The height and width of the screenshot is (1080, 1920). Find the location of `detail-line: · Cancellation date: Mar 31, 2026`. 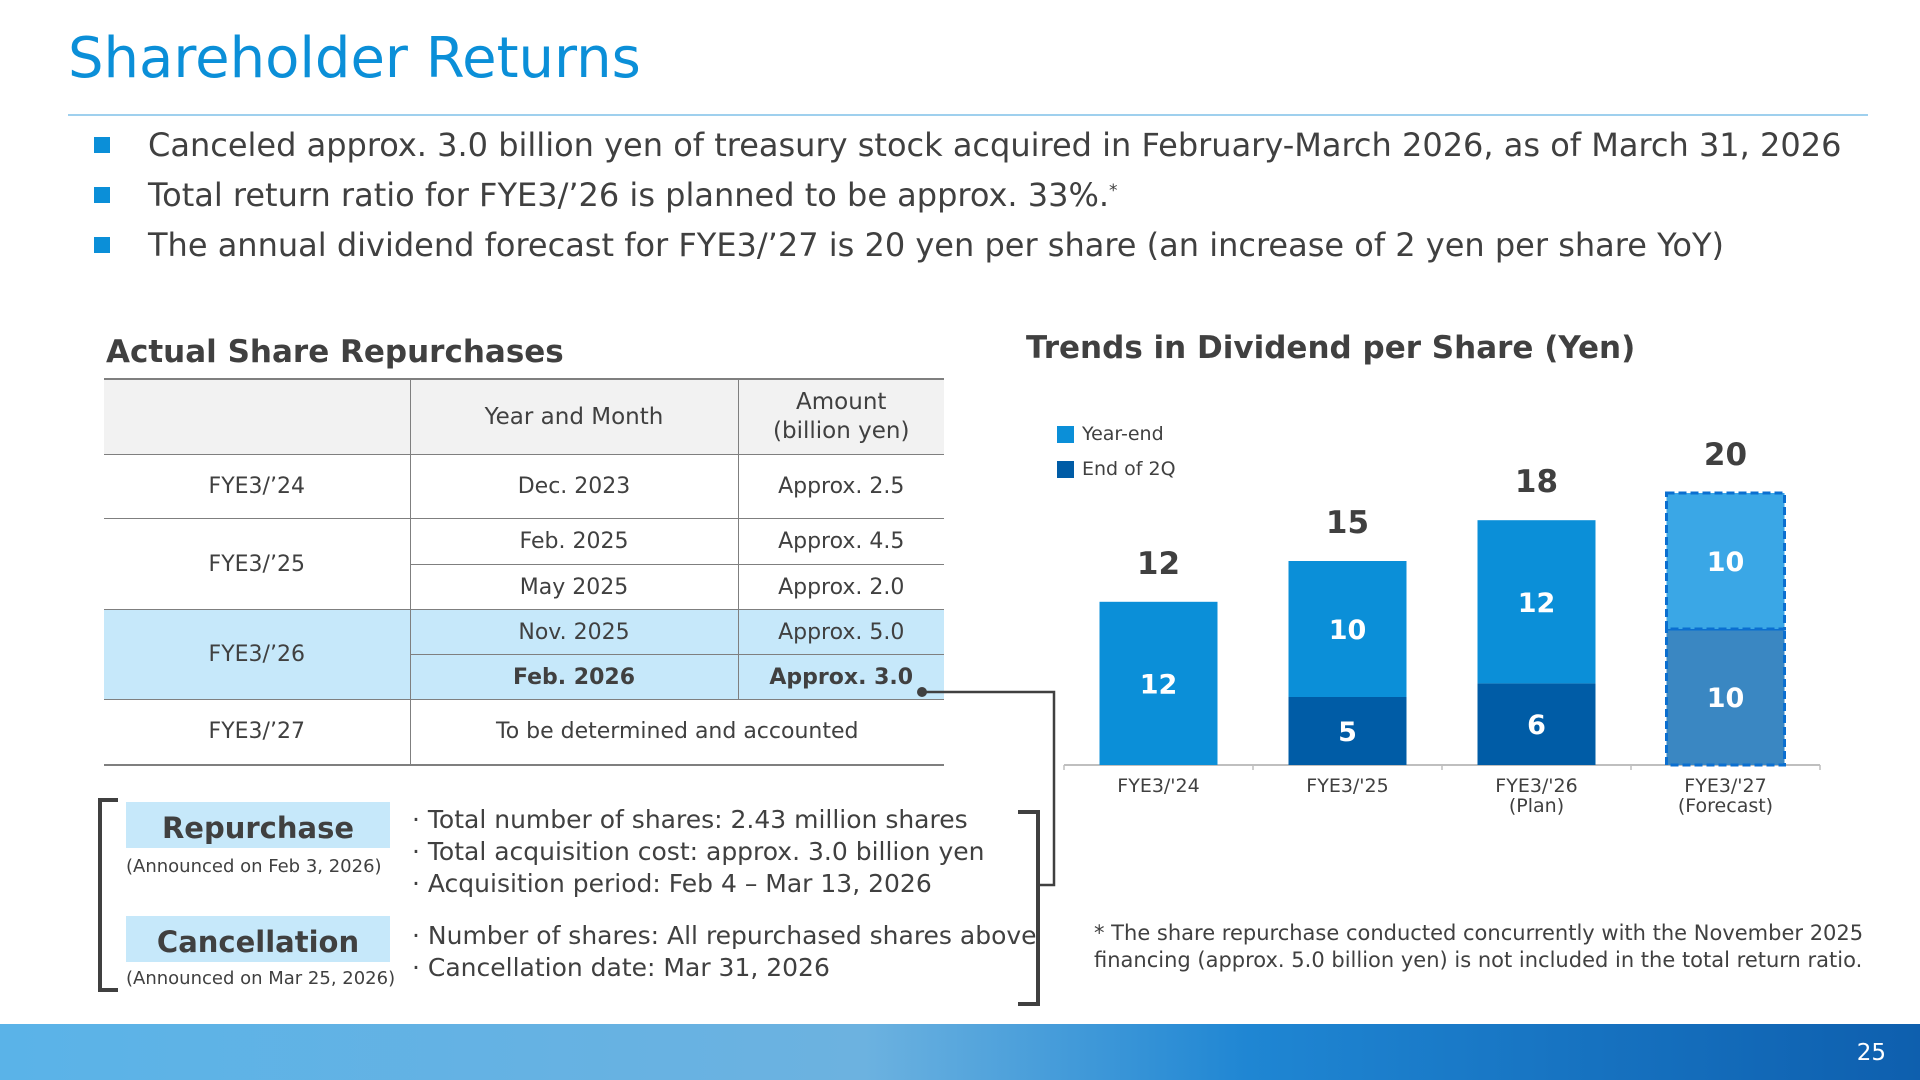

detail-line: · Cancellation date: Mar 31, 2026 is located at coordinates (621, 967).